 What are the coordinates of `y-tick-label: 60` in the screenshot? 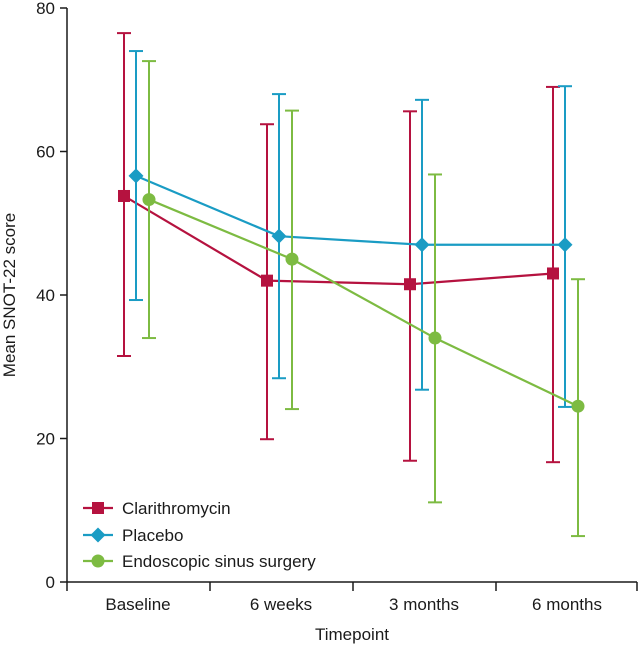 It's located at (45, 152).